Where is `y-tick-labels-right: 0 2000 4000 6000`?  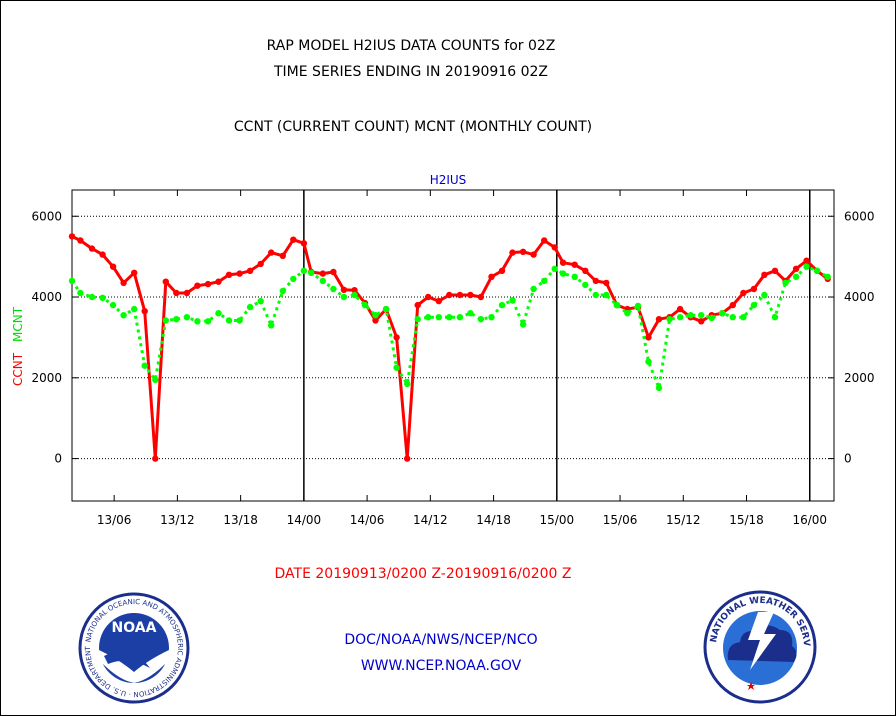 y-tick-labels-right: 0 2000 4000 6000 is located at coordinates (859, 337).